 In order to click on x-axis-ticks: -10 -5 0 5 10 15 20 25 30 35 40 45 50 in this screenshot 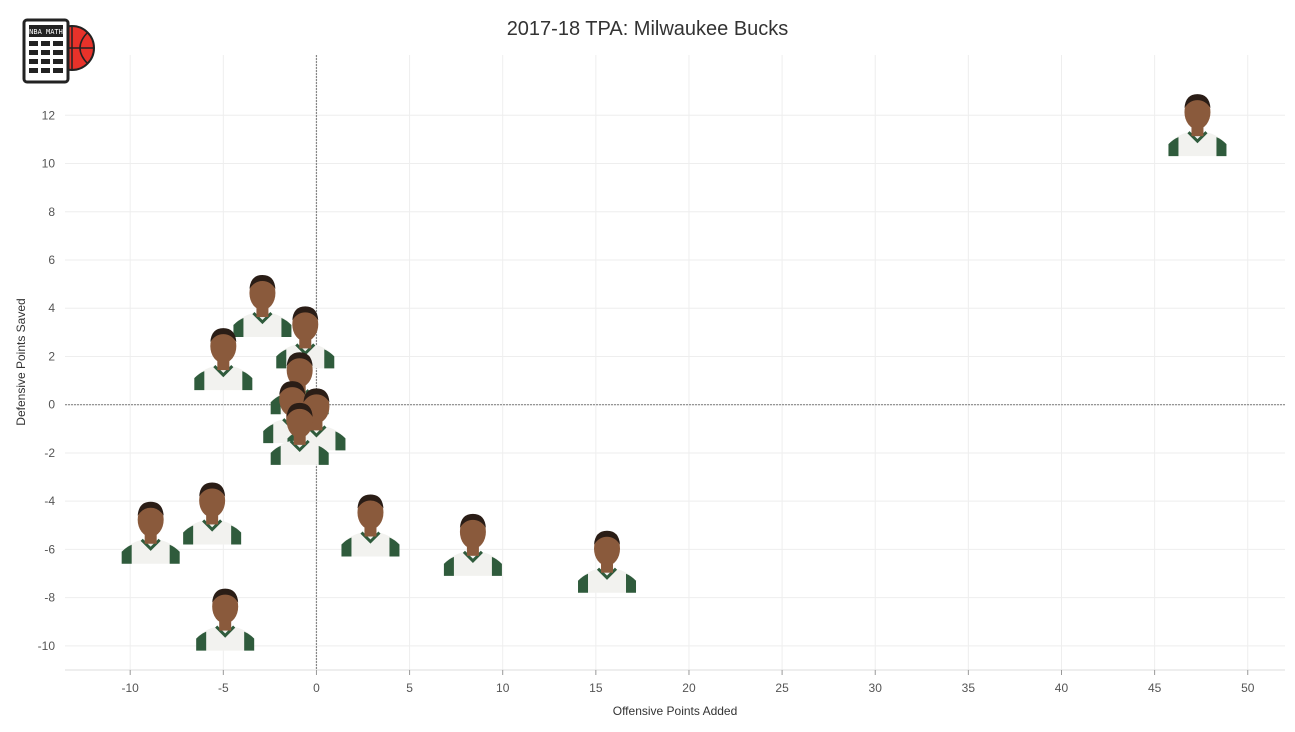, I will do `click(688, 682)`.